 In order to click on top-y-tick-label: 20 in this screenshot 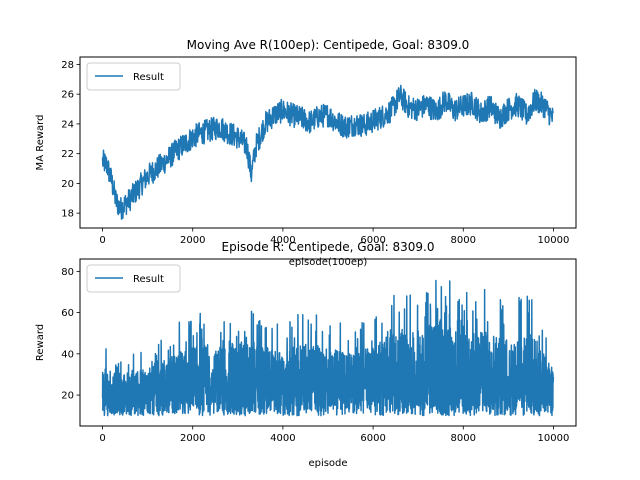, I will do `click(67, 184)`.